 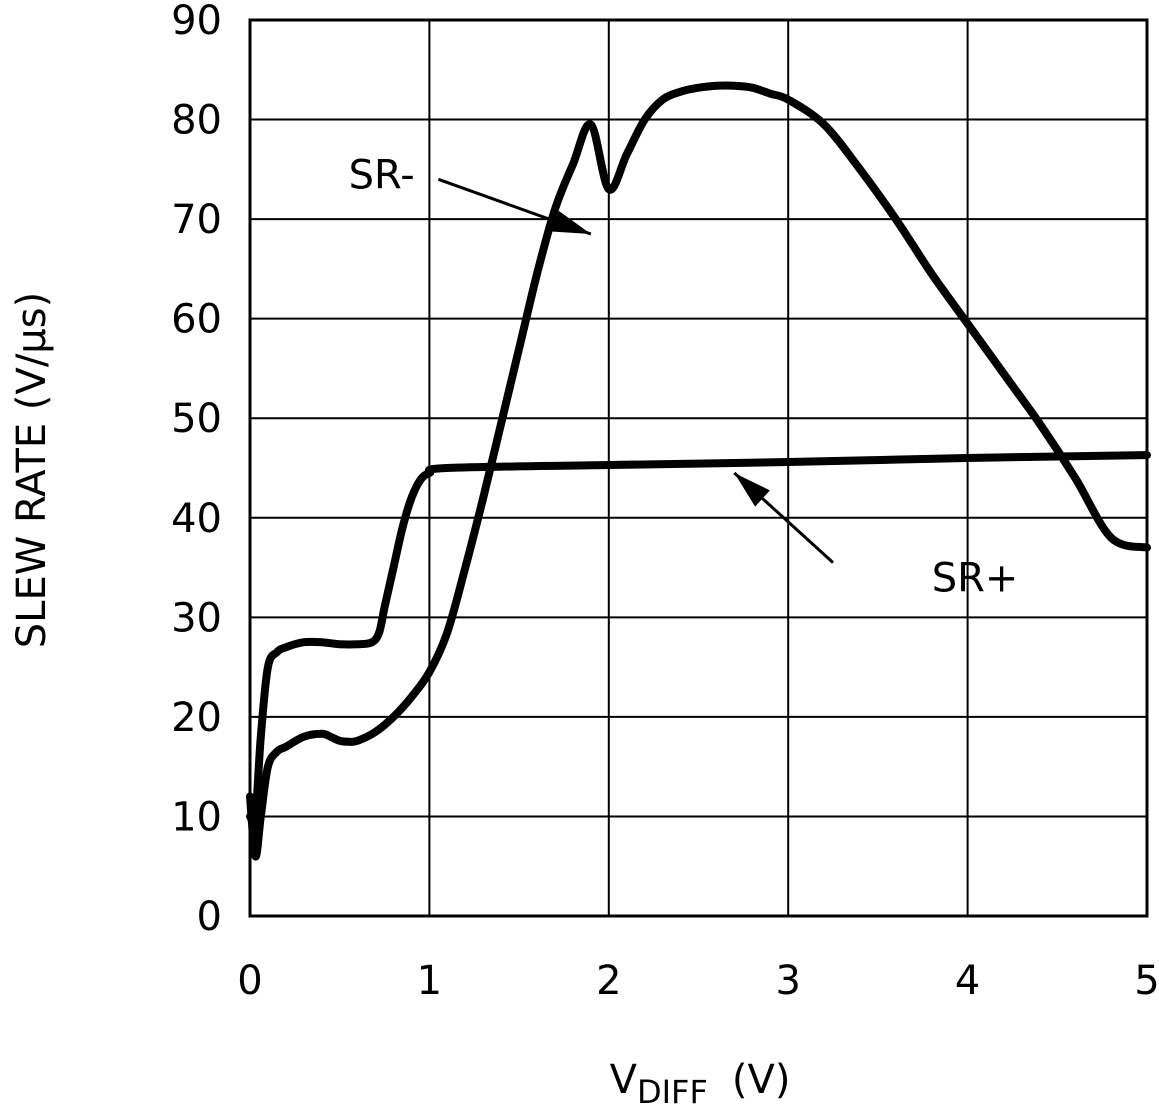 I want to click on y-tick-label: 50, so click(x=196, y=419).